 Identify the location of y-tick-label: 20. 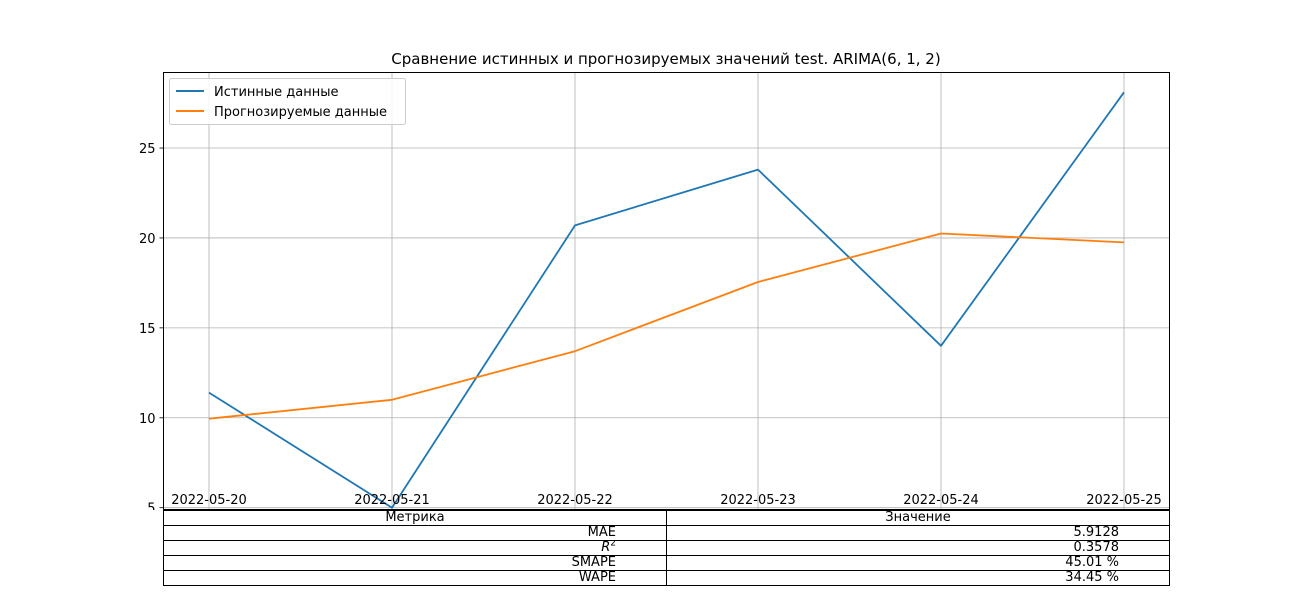
(147, 239).